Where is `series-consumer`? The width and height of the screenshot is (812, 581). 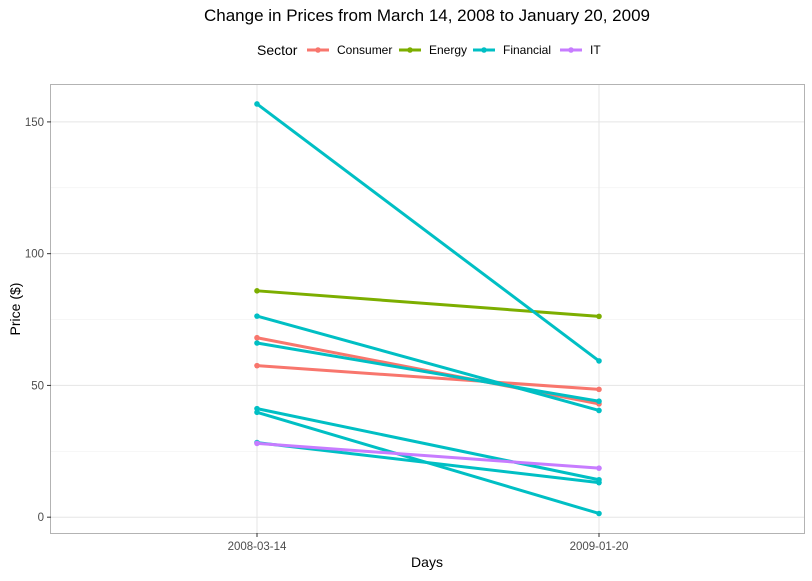 series-consumer is located at coordinates (428, 377).